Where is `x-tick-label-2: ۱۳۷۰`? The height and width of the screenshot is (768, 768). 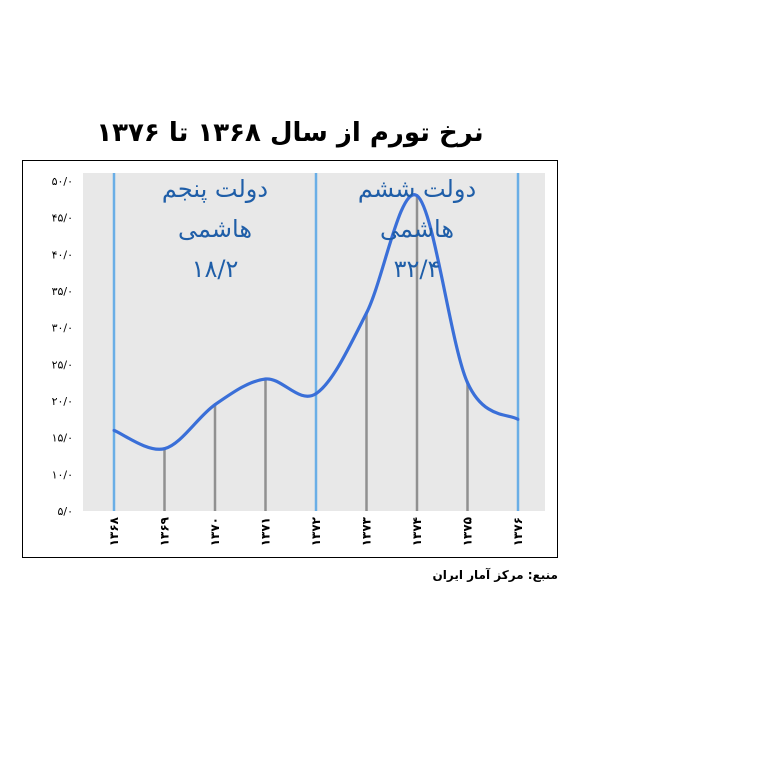 x-tick-label-2: ۱۳۷۰ is located at coordinates (215, 531).